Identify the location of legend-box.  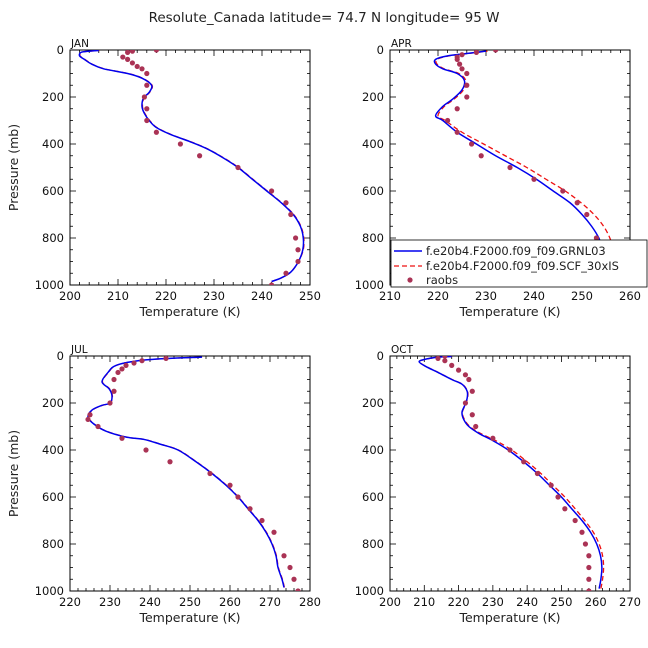
(519, 263).